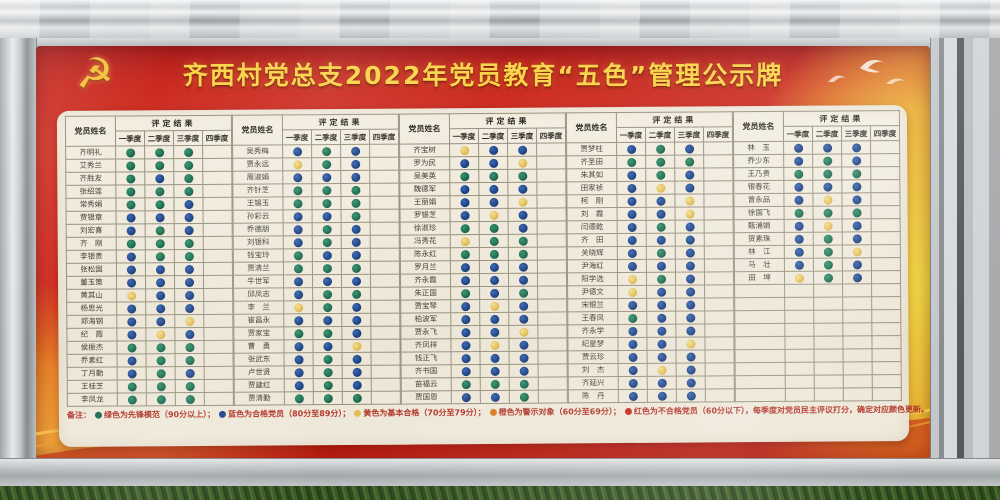  Describe the element at coordinates (91, 270) in the screenshot. I see `member-name-cell: 张松国` at that location.